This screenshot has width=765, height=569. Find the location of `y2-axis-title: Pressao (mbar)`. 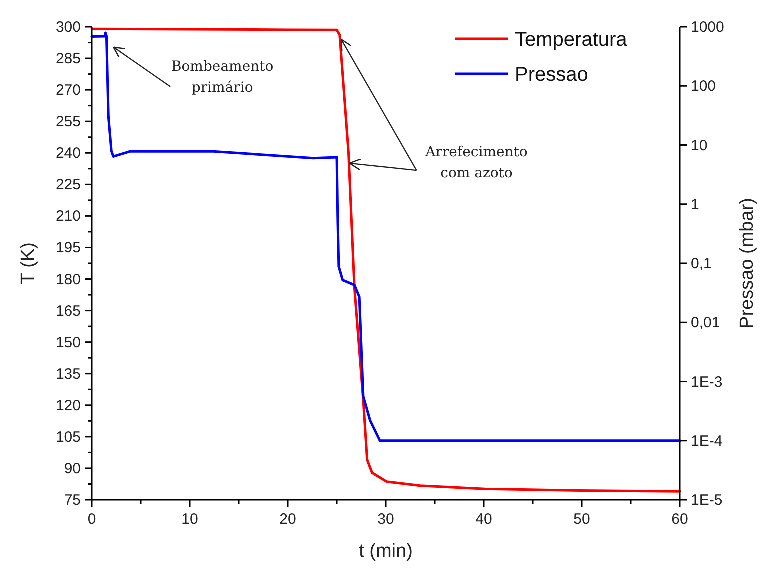

y2-axis-title: Pressao (mbar) is located at coordinates (747, 263).